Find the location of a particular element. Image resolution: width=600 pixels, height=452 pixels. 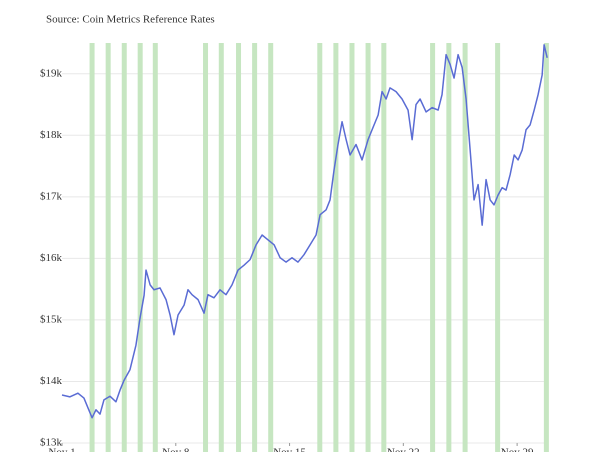

chart-source: Source: Coin Metrics Reference Rates is located at coordinates (130, 20).